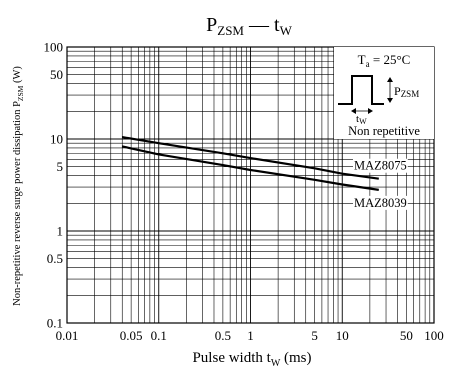  What do you see at coordinates (55, 258) in the screenshot?
I see `y-tick-label: 0.5` at bounding box center [55, 258].